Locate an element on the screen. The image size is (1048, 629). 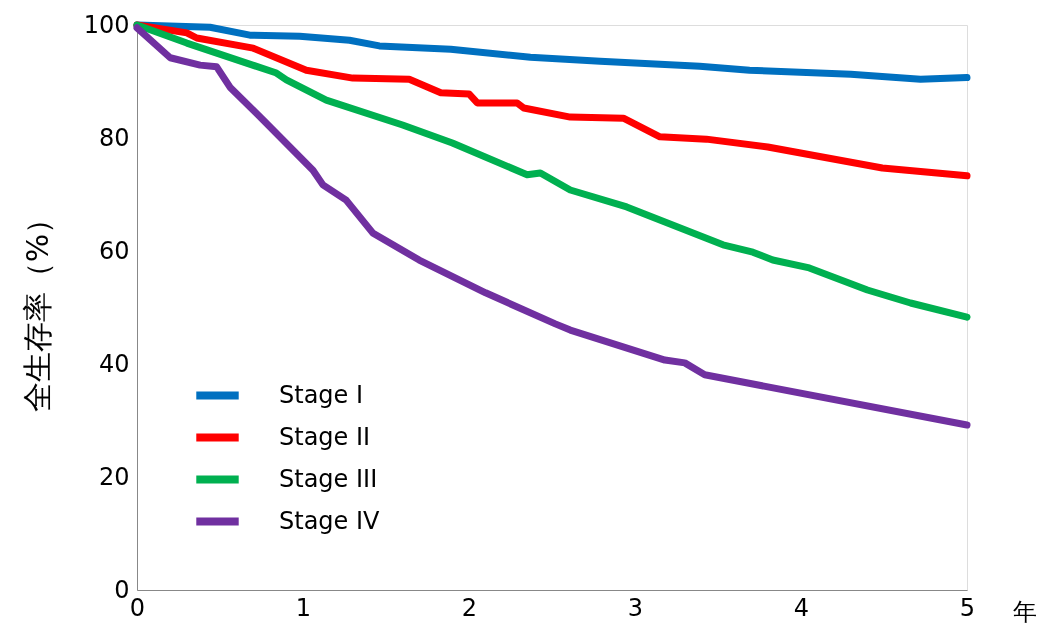
y-tick-label: 80 is located at coordinates (114, 137).